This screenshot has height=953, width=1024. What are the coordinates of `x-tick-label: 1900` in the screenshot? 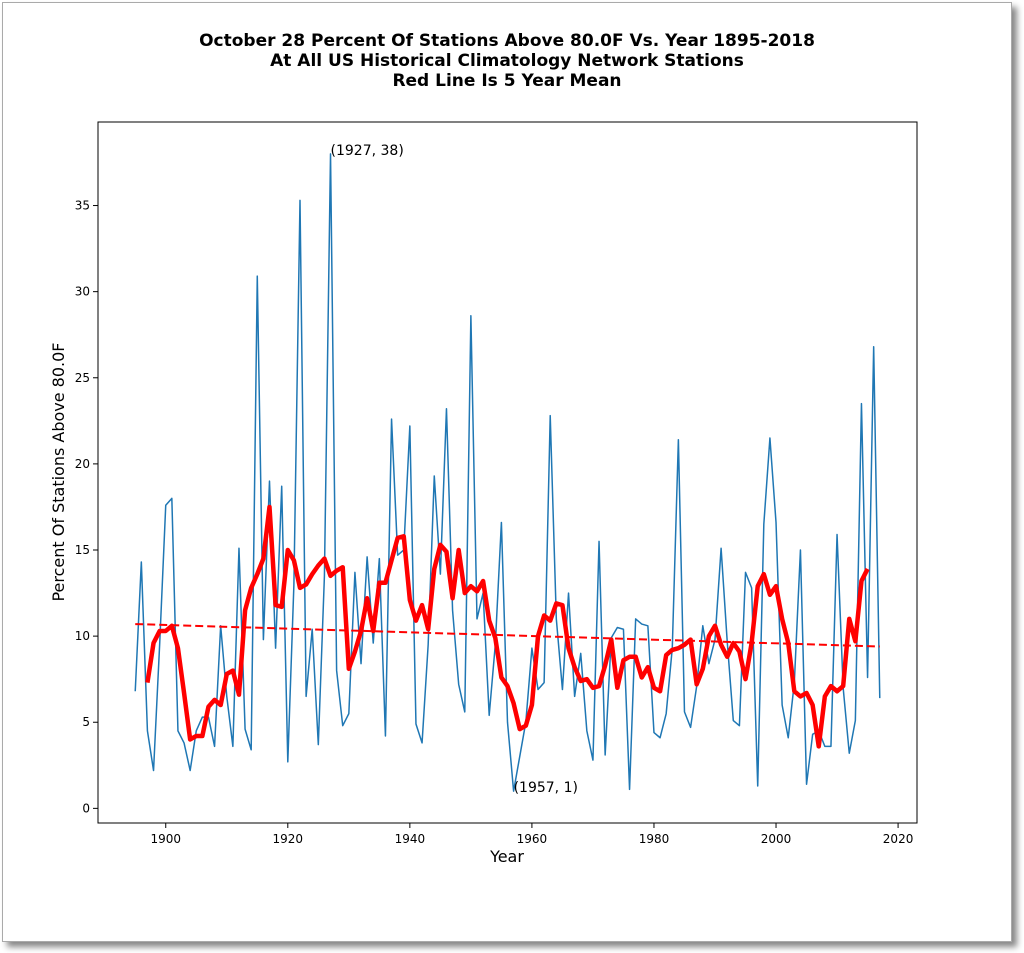 It's located at (165, 839).